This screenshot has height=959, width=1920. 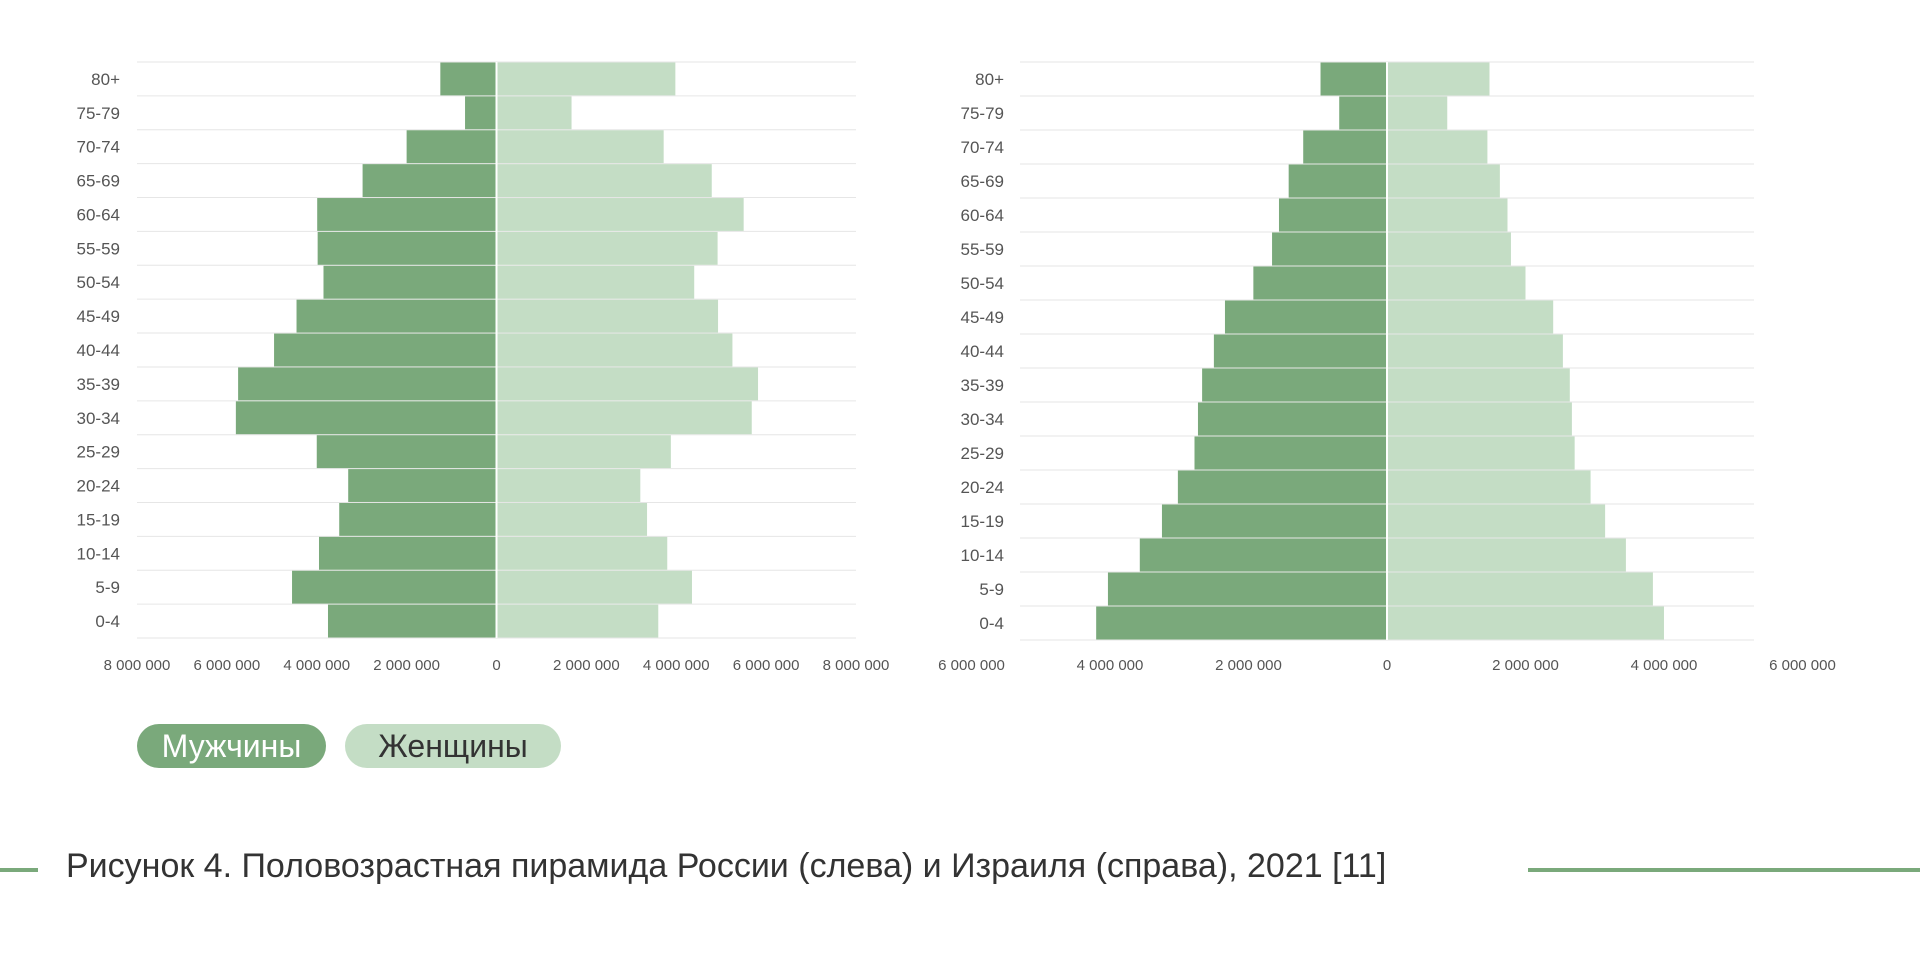 I want to click on category-label: 20-24, so click(x=98, y=486).